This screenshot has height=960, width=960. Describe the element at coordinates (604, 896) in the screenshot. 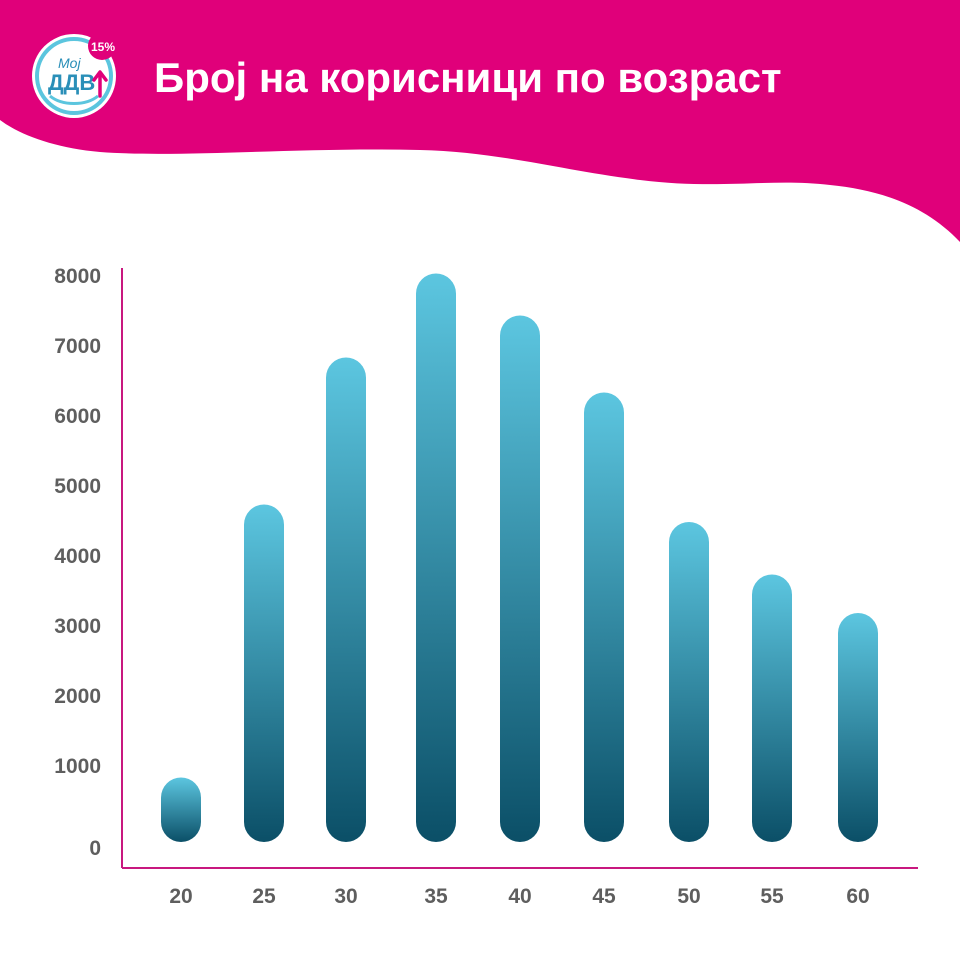

I see `x-tick-label: 45` at that location.